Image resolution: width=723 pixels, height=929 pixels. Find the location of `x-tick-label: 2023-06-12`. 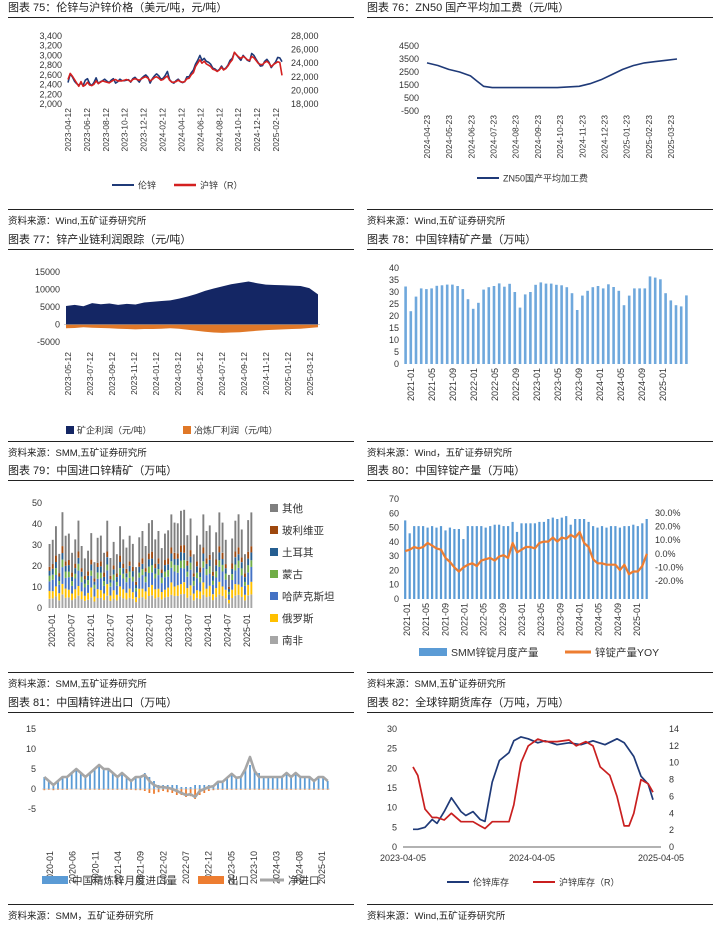

x-tick-label: 2023-06-12 is located at coordinates (87, 130).